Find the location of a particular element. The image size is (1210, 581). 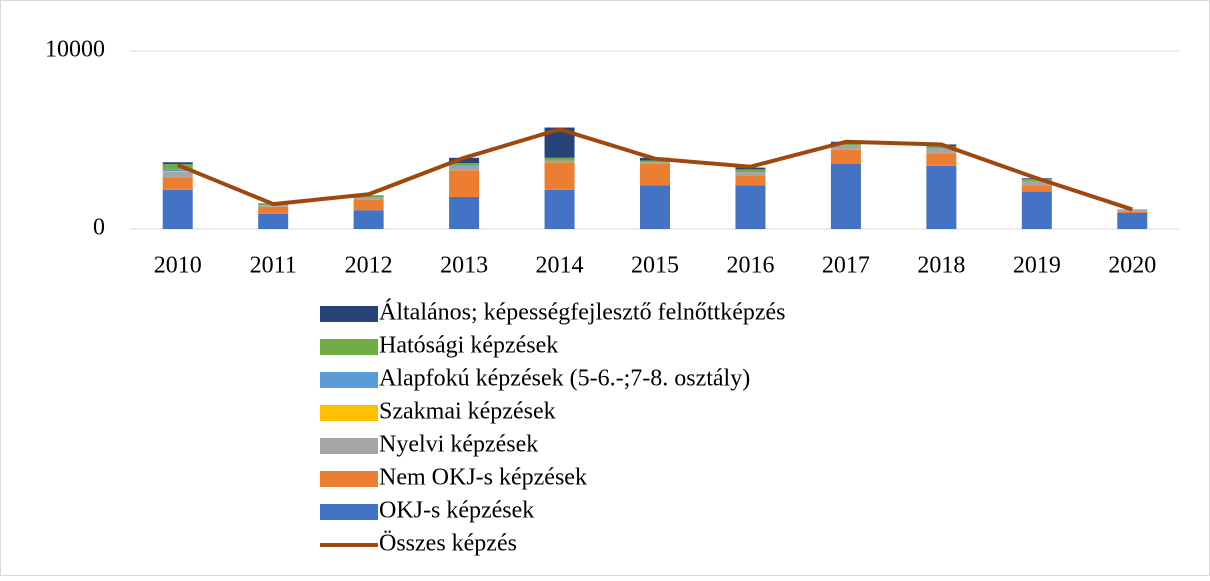

x-tick-label: 2015 is located at coordinates (655, 266).